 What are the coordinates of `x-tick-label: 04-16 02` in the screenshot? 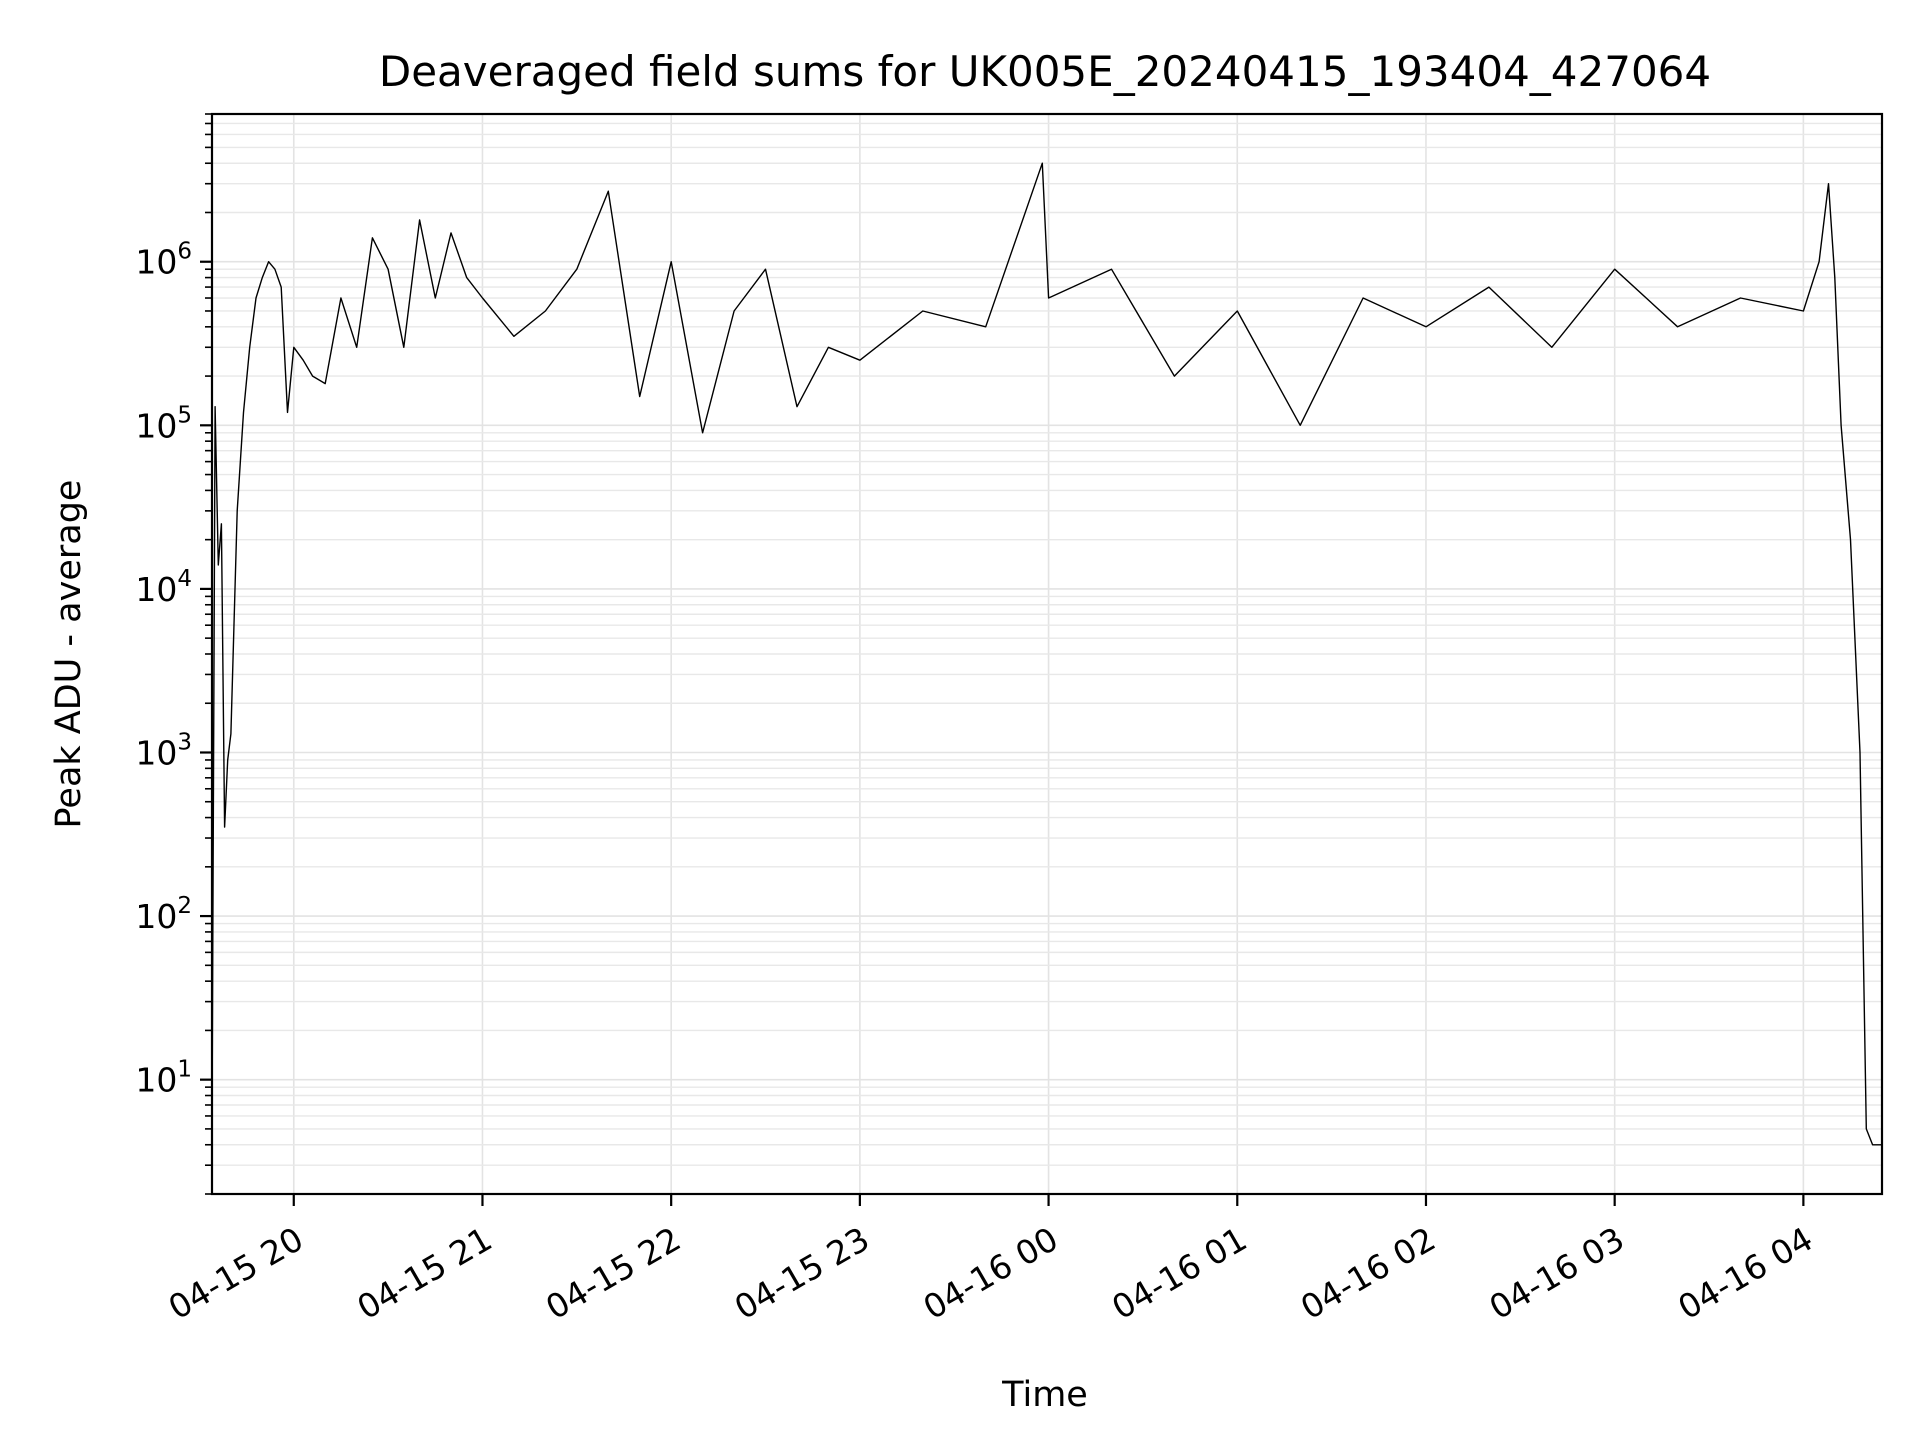 It's located at (1368, 1273).